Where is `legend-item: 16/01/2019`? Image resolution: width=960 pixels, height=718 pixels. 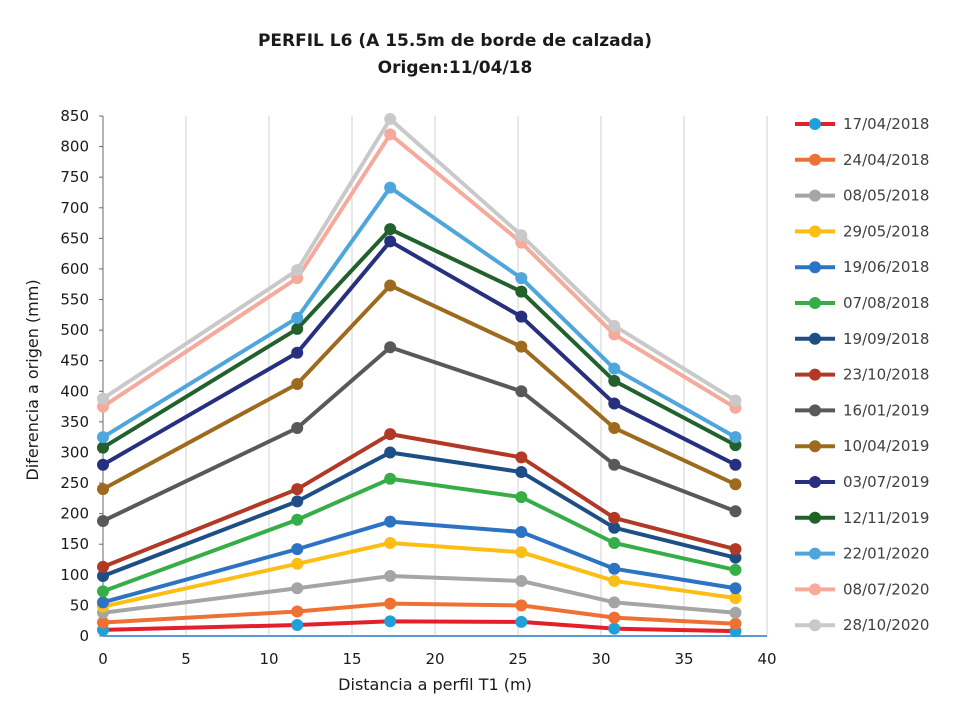
legend-item: 16/01/2019 is located at coordinates (862, 410).